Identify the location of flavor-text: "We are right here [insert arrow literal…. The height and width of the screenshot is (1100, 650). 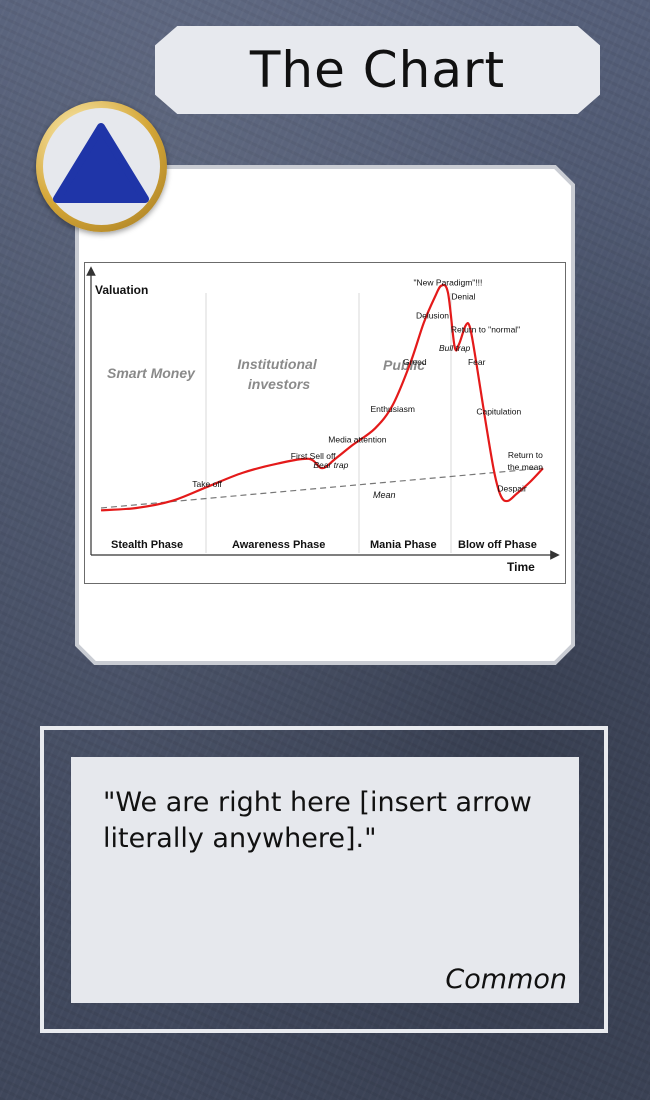
(317, 820).